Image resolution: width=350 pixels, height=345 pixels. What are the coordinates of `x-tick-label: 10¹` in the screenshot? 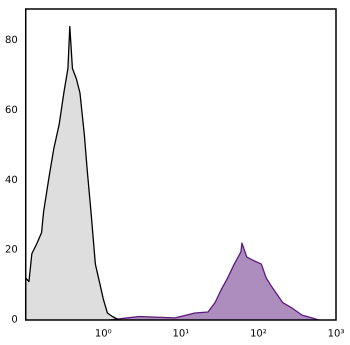 It's located at (181, 334).